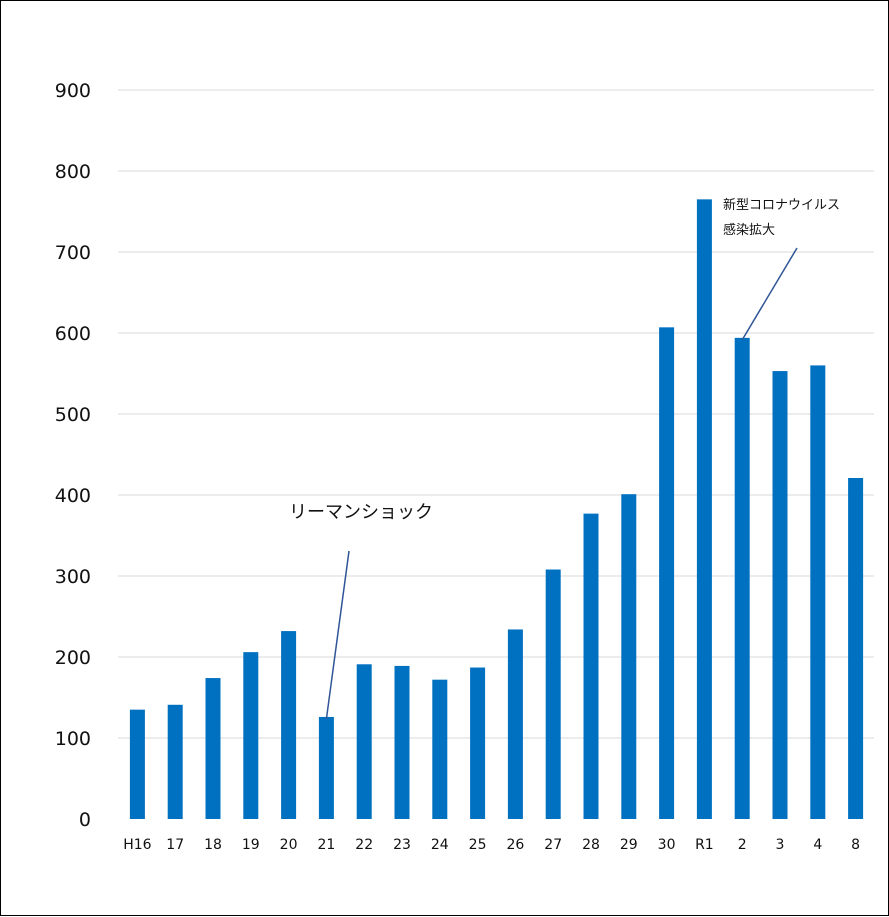  I want to click on x-tick-label: 27, so click(553, 845).